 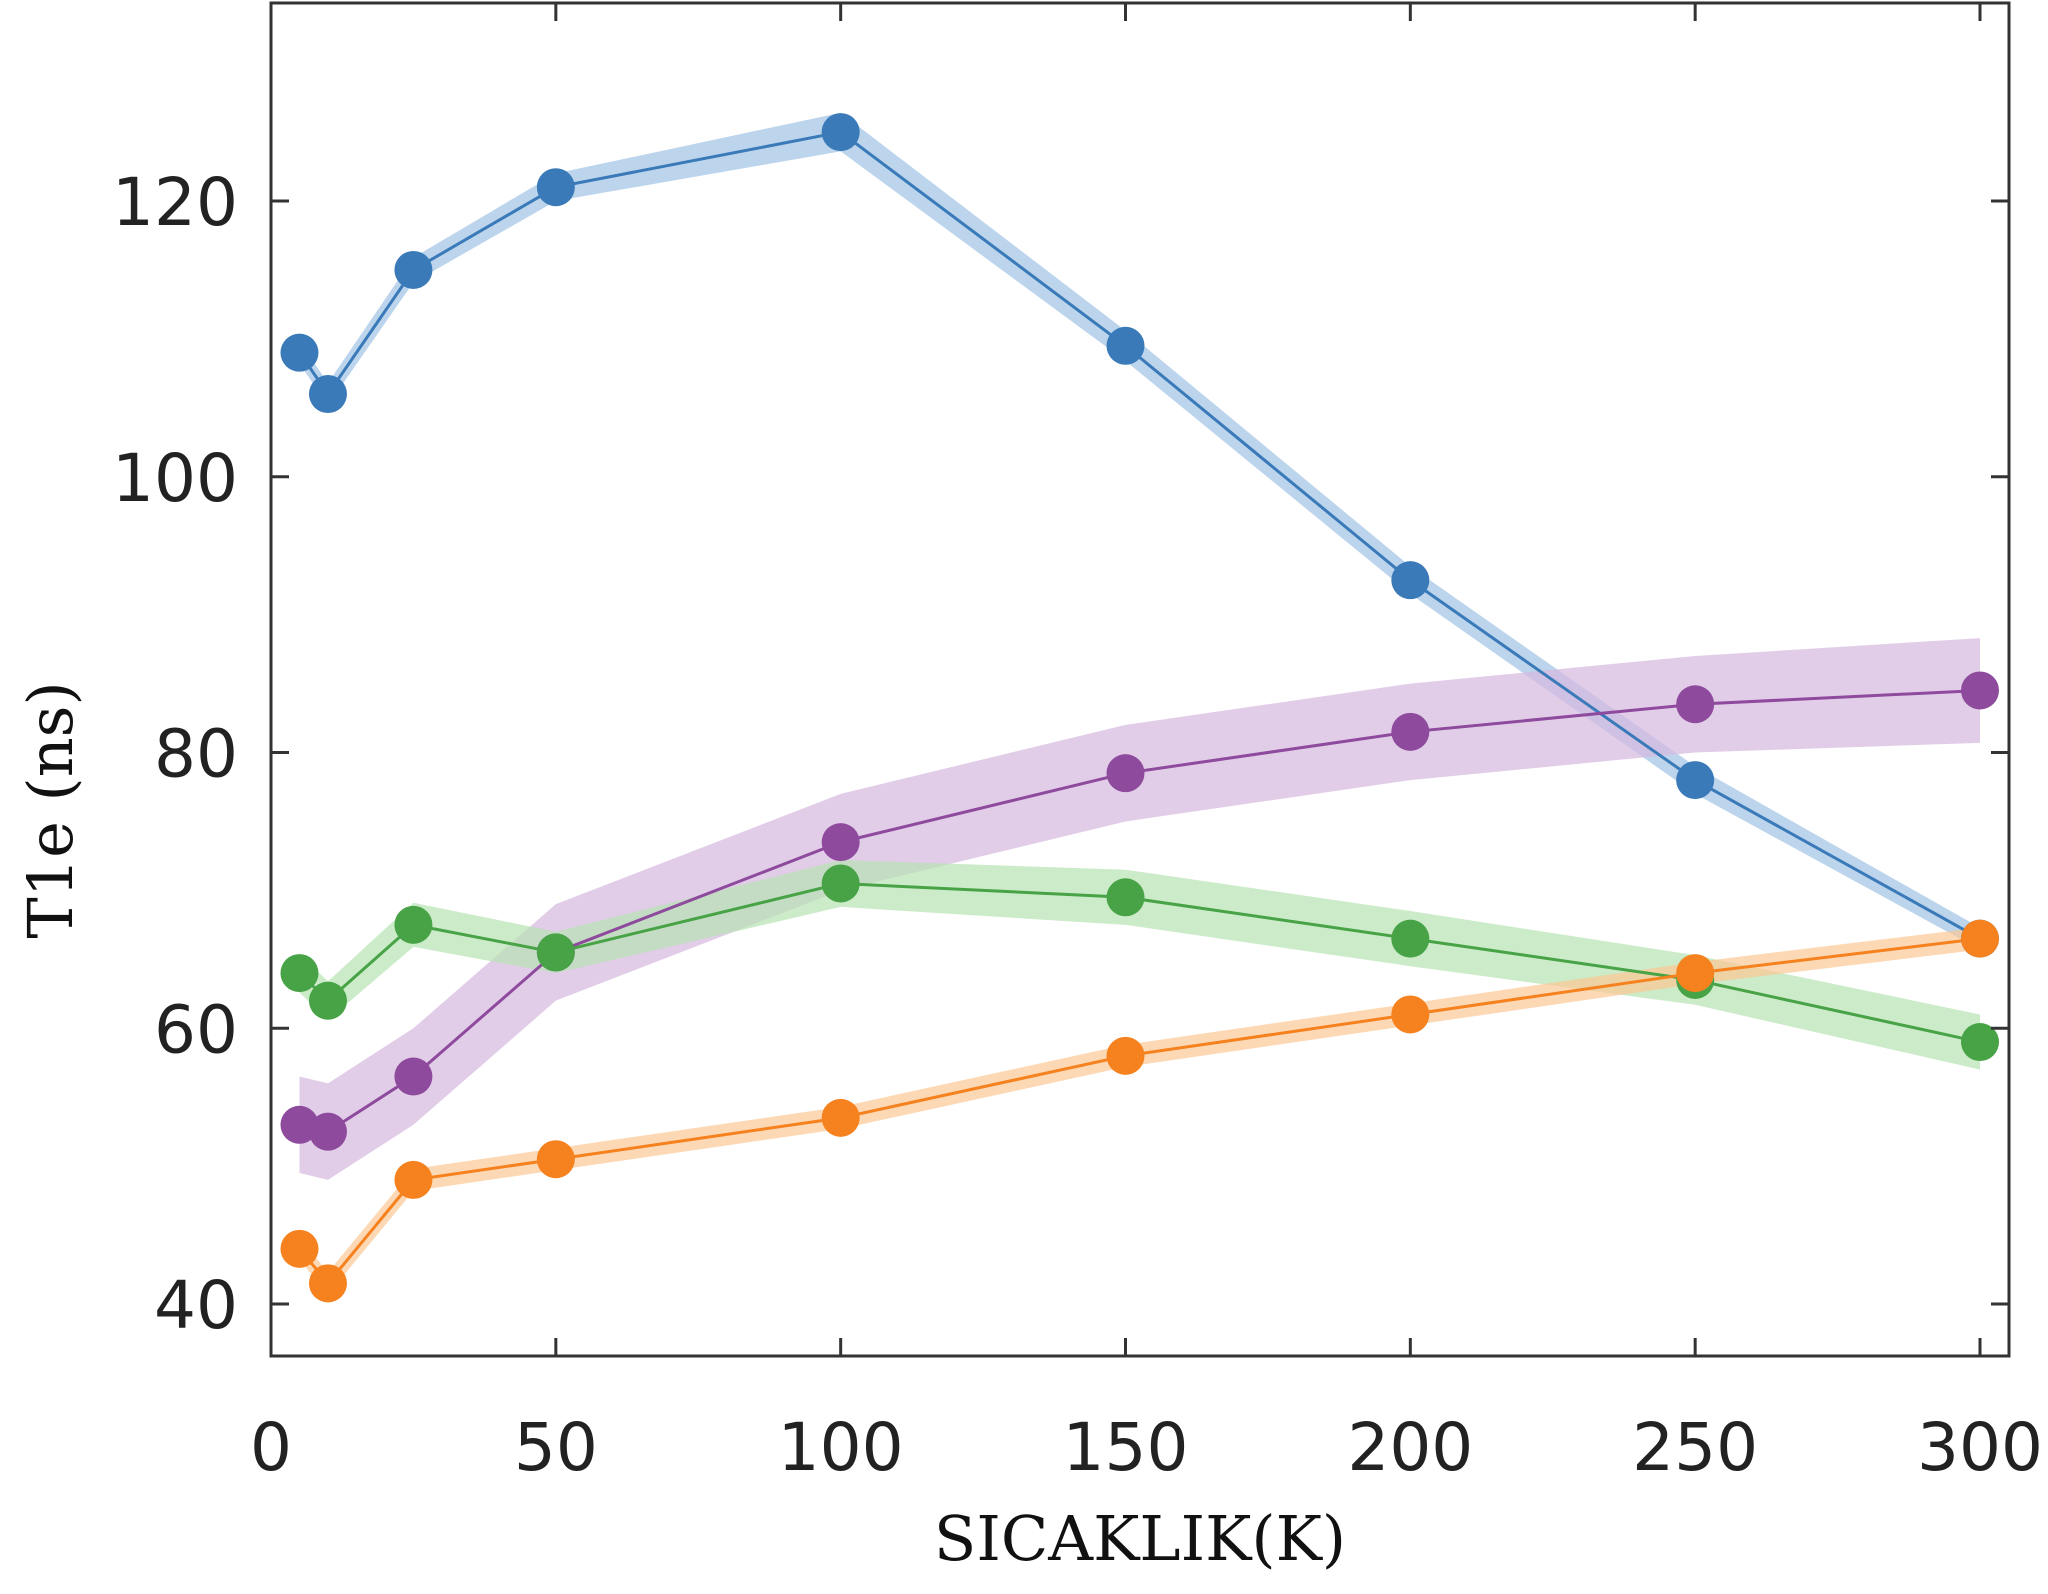 What do you see at coordinates (271, 1447) in the screenshot?
I see `x-tick-label-0: 0` at bounding box center [271, 1447].